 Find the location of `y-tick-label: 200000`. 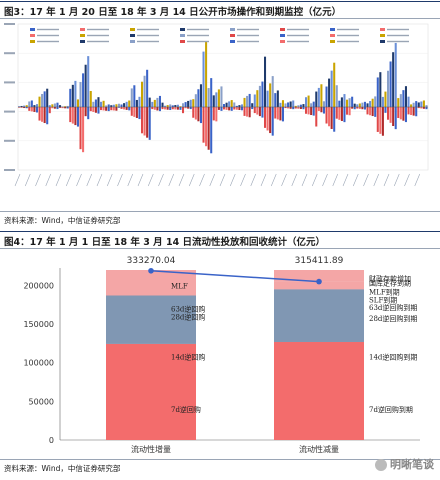

y-tick-label: 200000 is located at coordinates (38, 285).